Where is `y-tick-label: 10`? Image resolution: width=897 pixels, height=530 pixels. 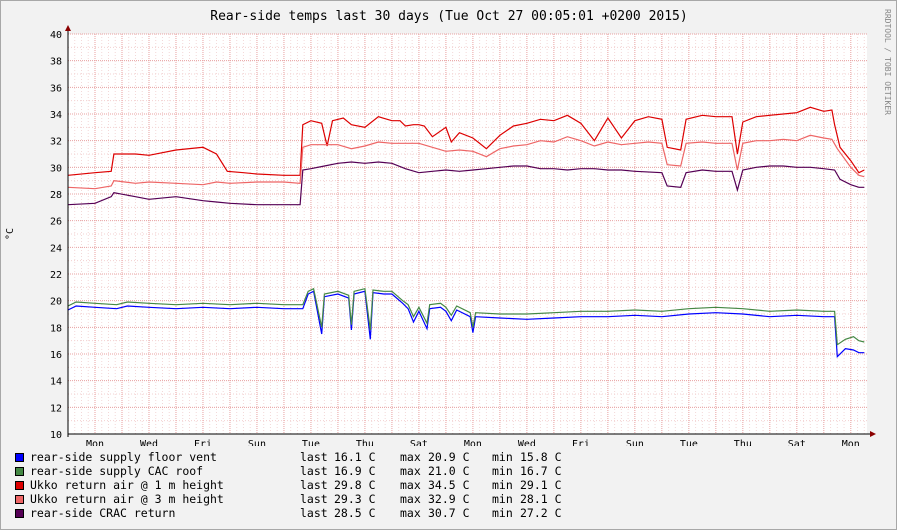 y-tick-label: 10 is located at coordinates (56, 435).